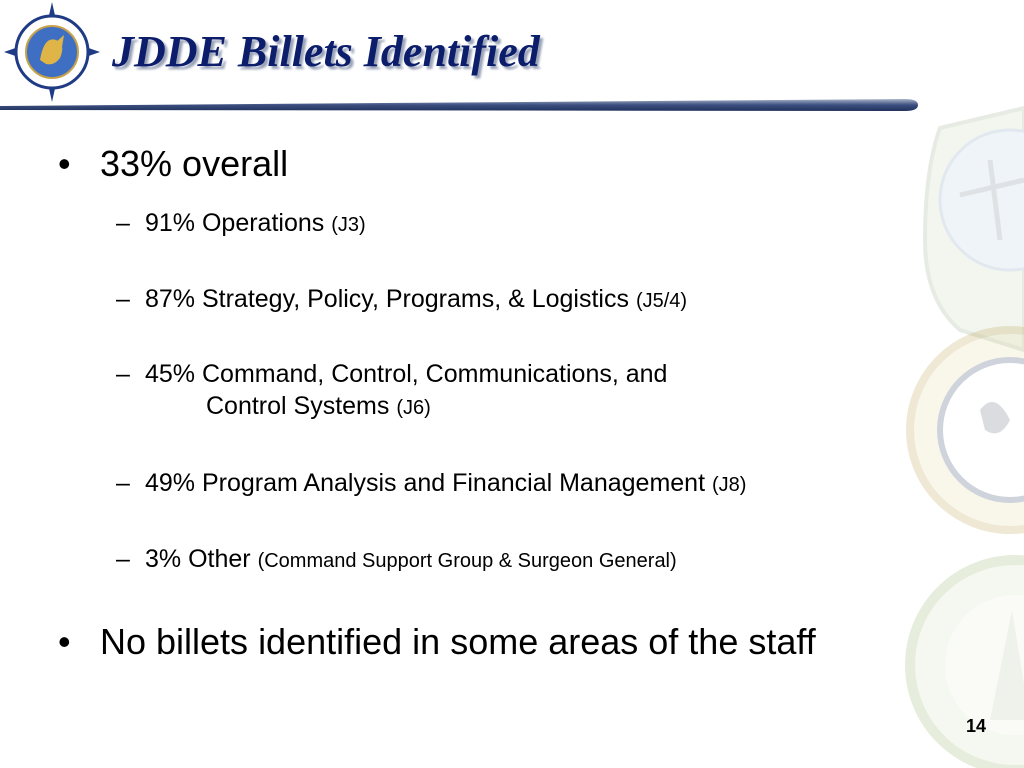 The height and width of the screenshot is (768, 1024). Describe the element at coordinates (729, 485) in the screenshot. I see `sub-bullet-suffix: (J8)` at that location.